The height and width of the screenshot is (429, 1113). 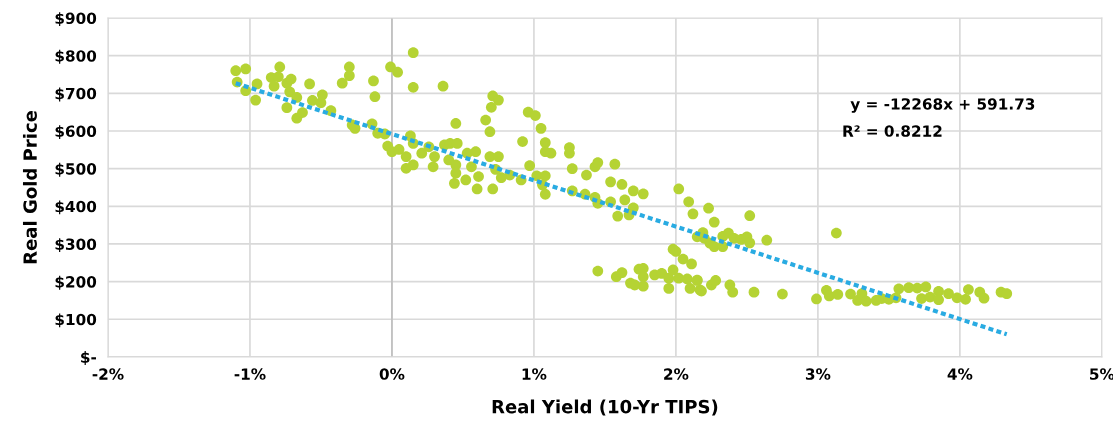 What do you see at coordinates (76, 94) in the screenshot?
I see `y-tick-label: $700` at bounding box center [76, 94].